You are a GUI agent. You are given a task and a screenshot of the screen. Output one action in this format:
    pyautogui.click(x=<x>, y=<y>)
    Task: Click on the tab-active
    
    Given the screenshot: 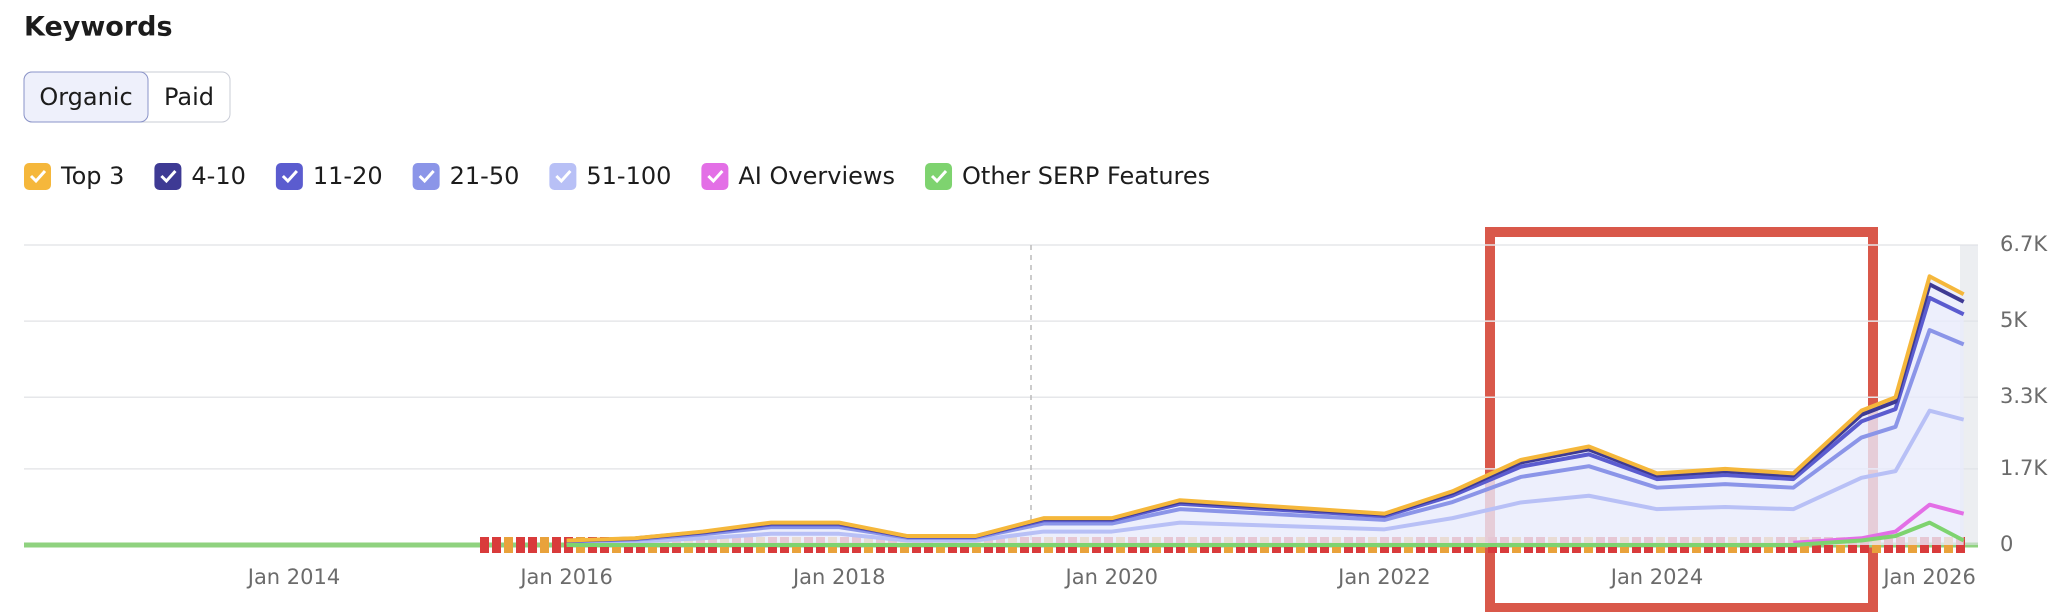 What is the action you would take?
    pyautogui.click(x=86, y=97)
    